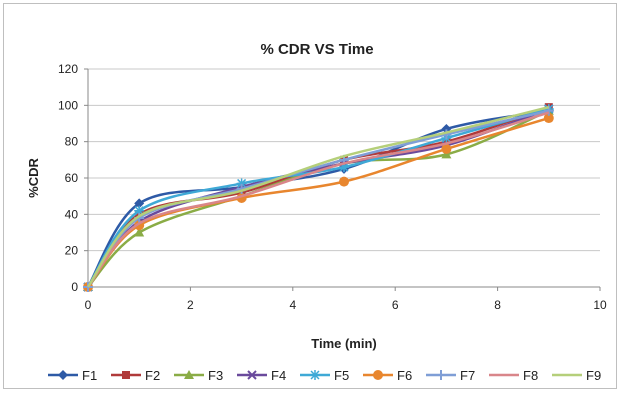 Image resolution: width=626 pixels, height=398 pixels. What do you see at coordinates (513, 375) in the screenshot?
I see `legend-item-f8: F8` at bounding box center [513, 375].